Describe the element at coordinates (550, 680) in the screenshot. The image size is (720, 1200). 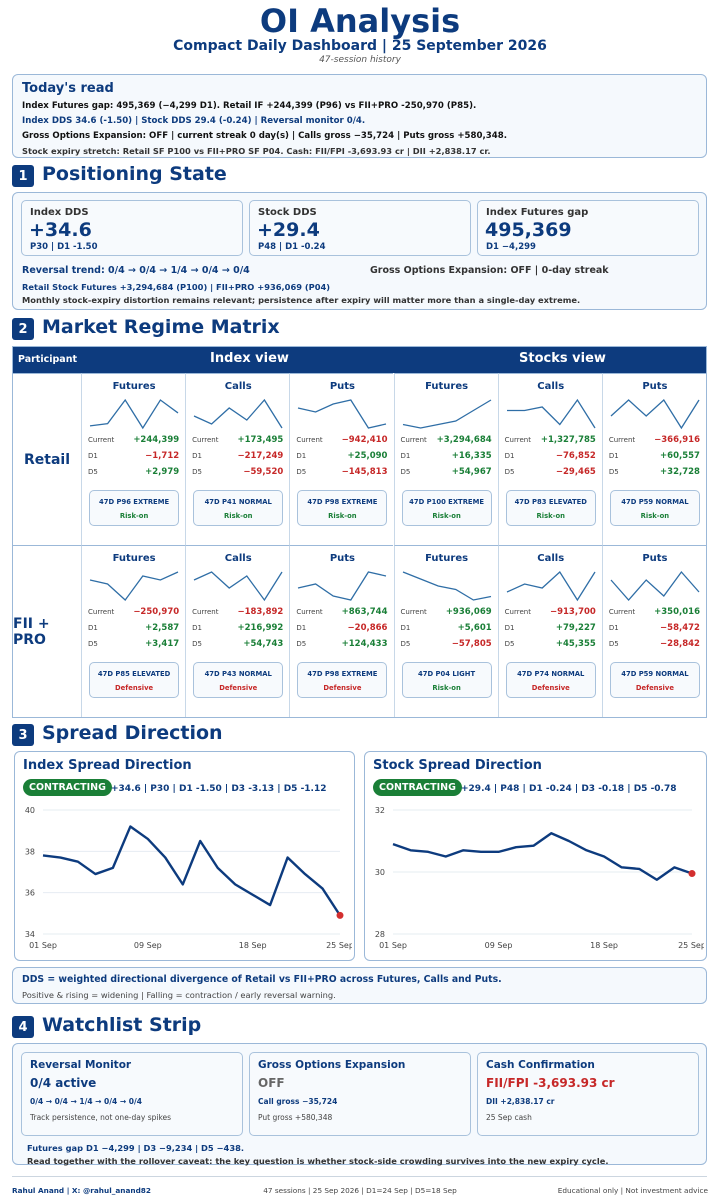
I see `regime-badge: 47D P74 NORMAL Defensive` at that location.